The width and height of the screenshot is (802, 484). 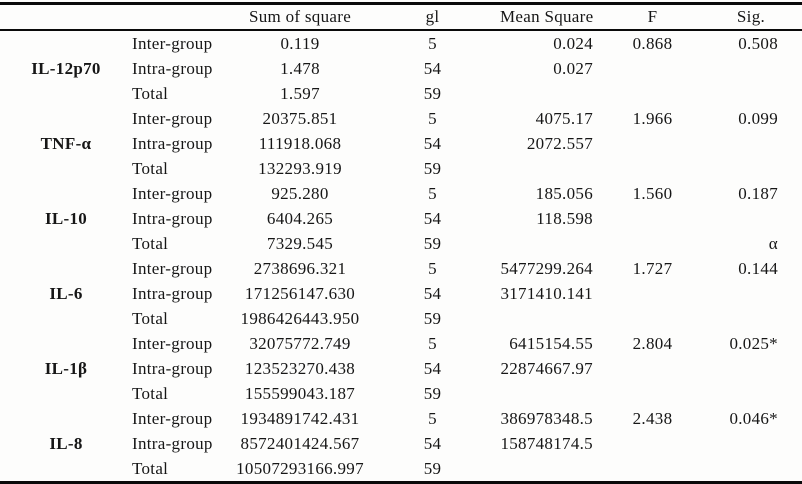 What do you see at coordinates (401, 168) in the screenshot?
I see `table-row: Total 132293.919 59` at bounding box center [401, 168].